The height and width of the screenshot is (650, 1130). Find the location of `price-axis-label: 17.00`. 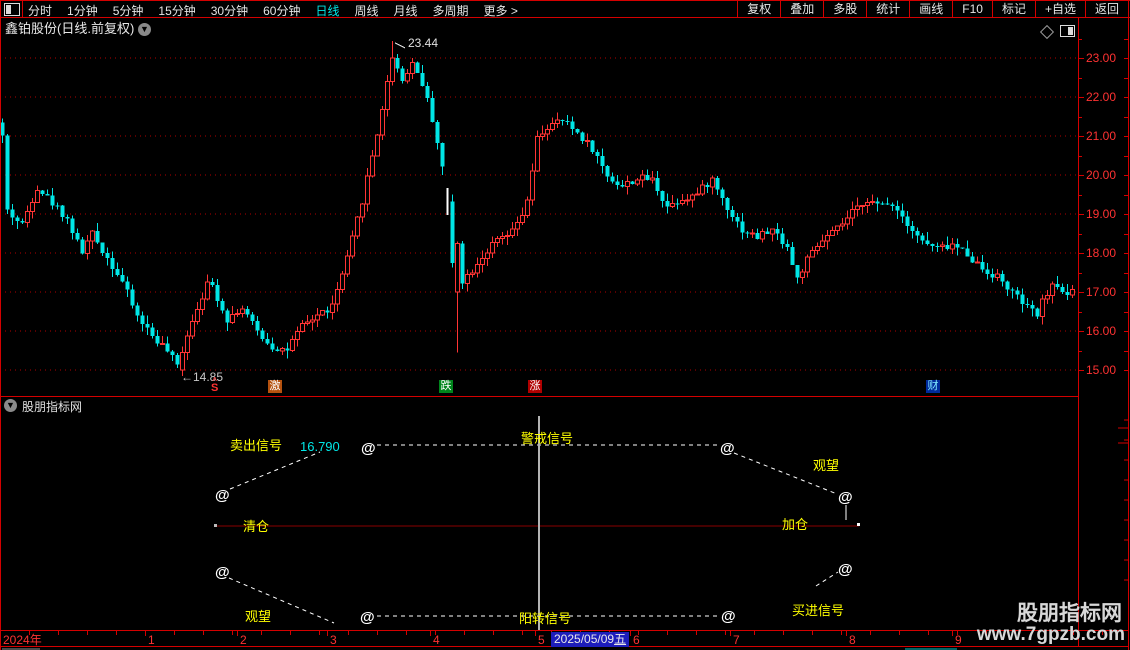

price-axis-label: 17.00 is located at coordinates (1101, 292).